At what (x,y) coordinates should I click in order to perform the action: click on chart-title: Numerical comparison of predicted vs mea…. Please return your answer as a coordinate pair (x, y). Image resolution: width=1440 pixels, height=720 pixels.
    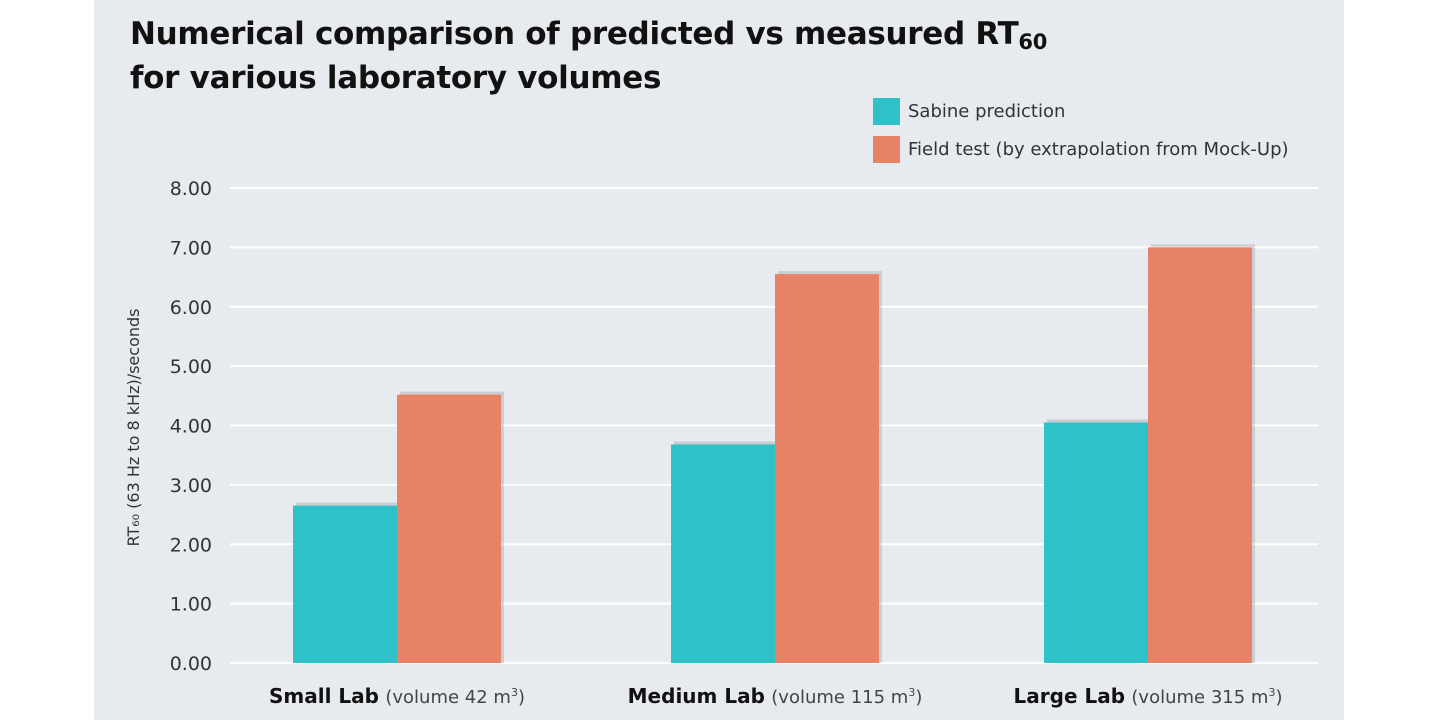
    Looking at the image, I should click on (588, 56).